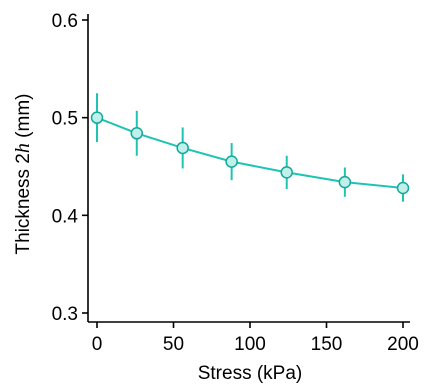 This screenshot has height=385, width=426. I want to click on x-axis-title: Stress (kPa), so click(250, 373).